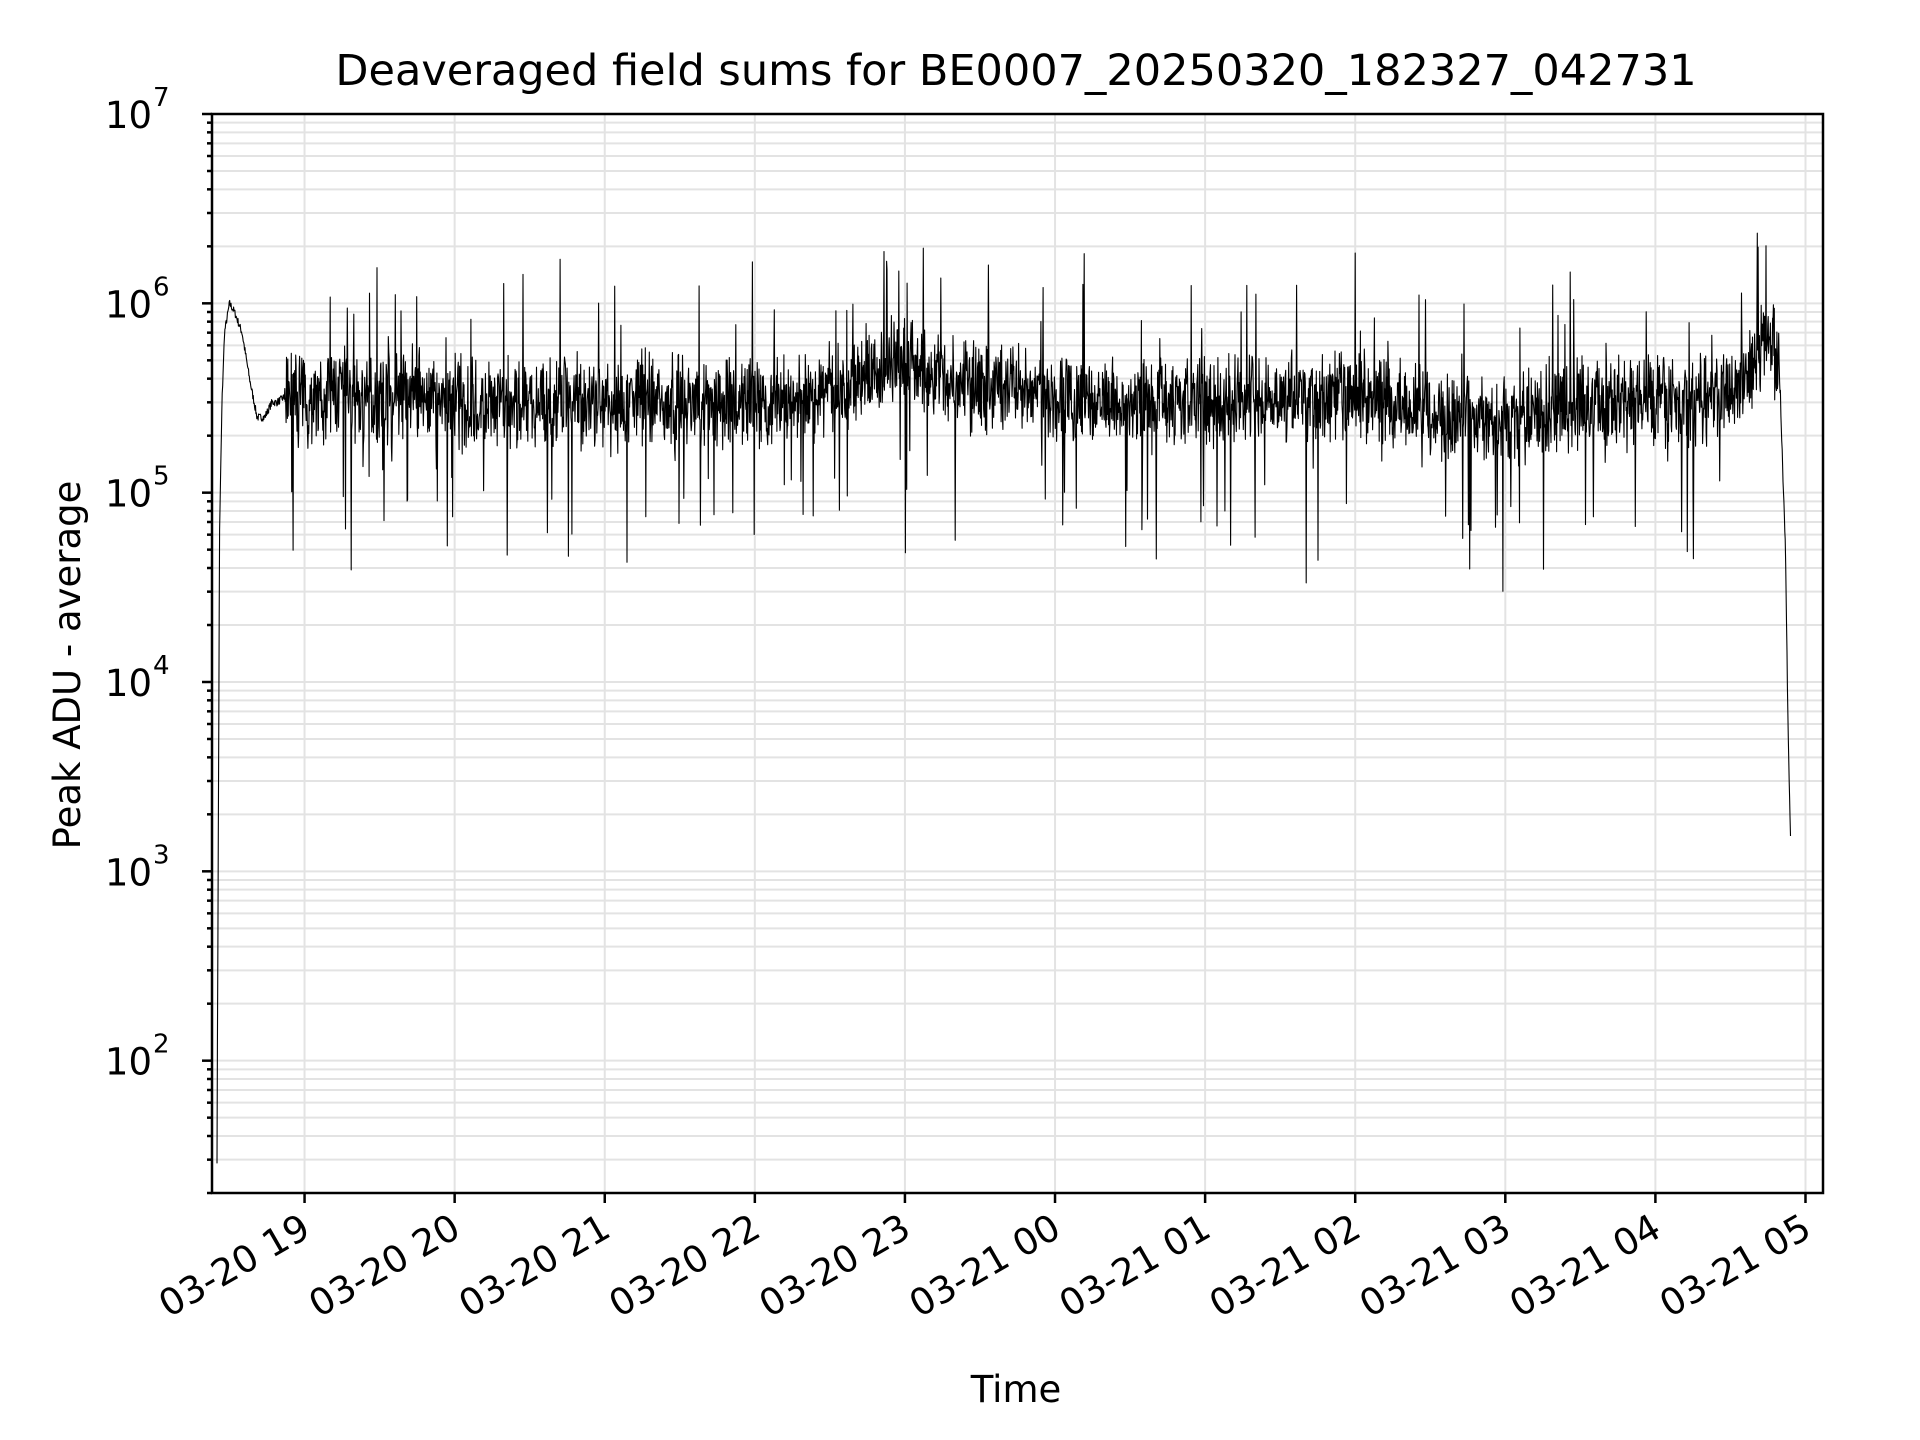 The image size is (1920, 1440). What do you see at coordinates (1735, 1266) in the screenshot?
I see `x-tick-label: 03-21 05` at bounding box center [1735, 1266].